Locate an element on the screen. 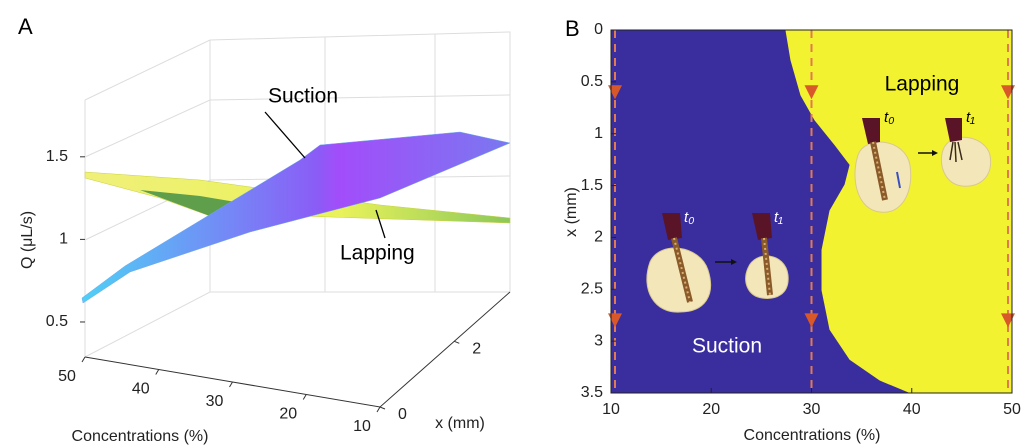  z-tick-label: 0.5 is located at coordinates (57, 321).